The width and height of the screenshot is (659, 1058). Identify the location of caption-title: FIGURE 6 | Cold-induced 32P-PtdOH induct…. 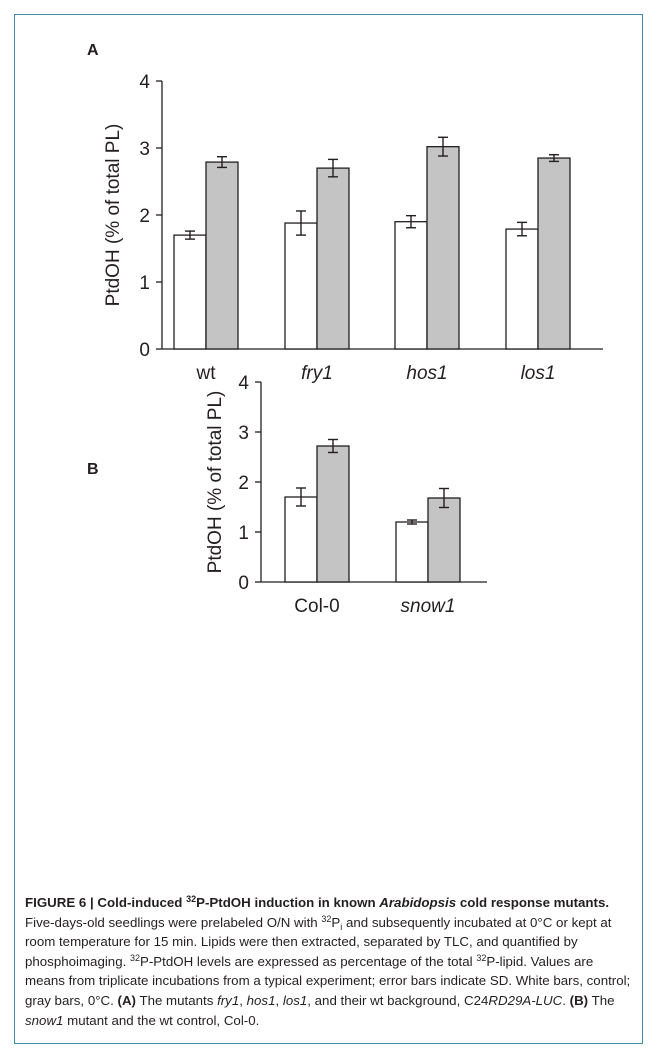
(317, 902).